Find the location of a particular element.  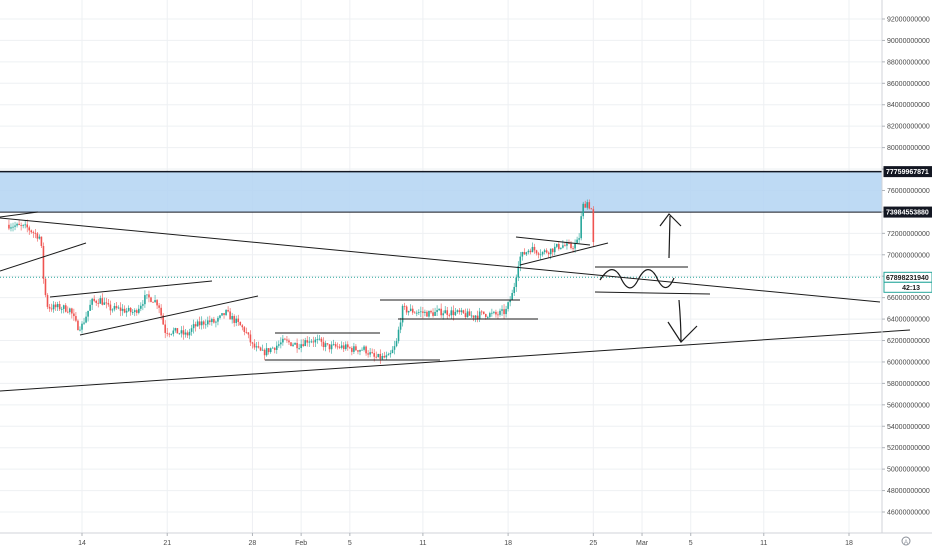

triangle-upper is located at coordinates (553, 241).